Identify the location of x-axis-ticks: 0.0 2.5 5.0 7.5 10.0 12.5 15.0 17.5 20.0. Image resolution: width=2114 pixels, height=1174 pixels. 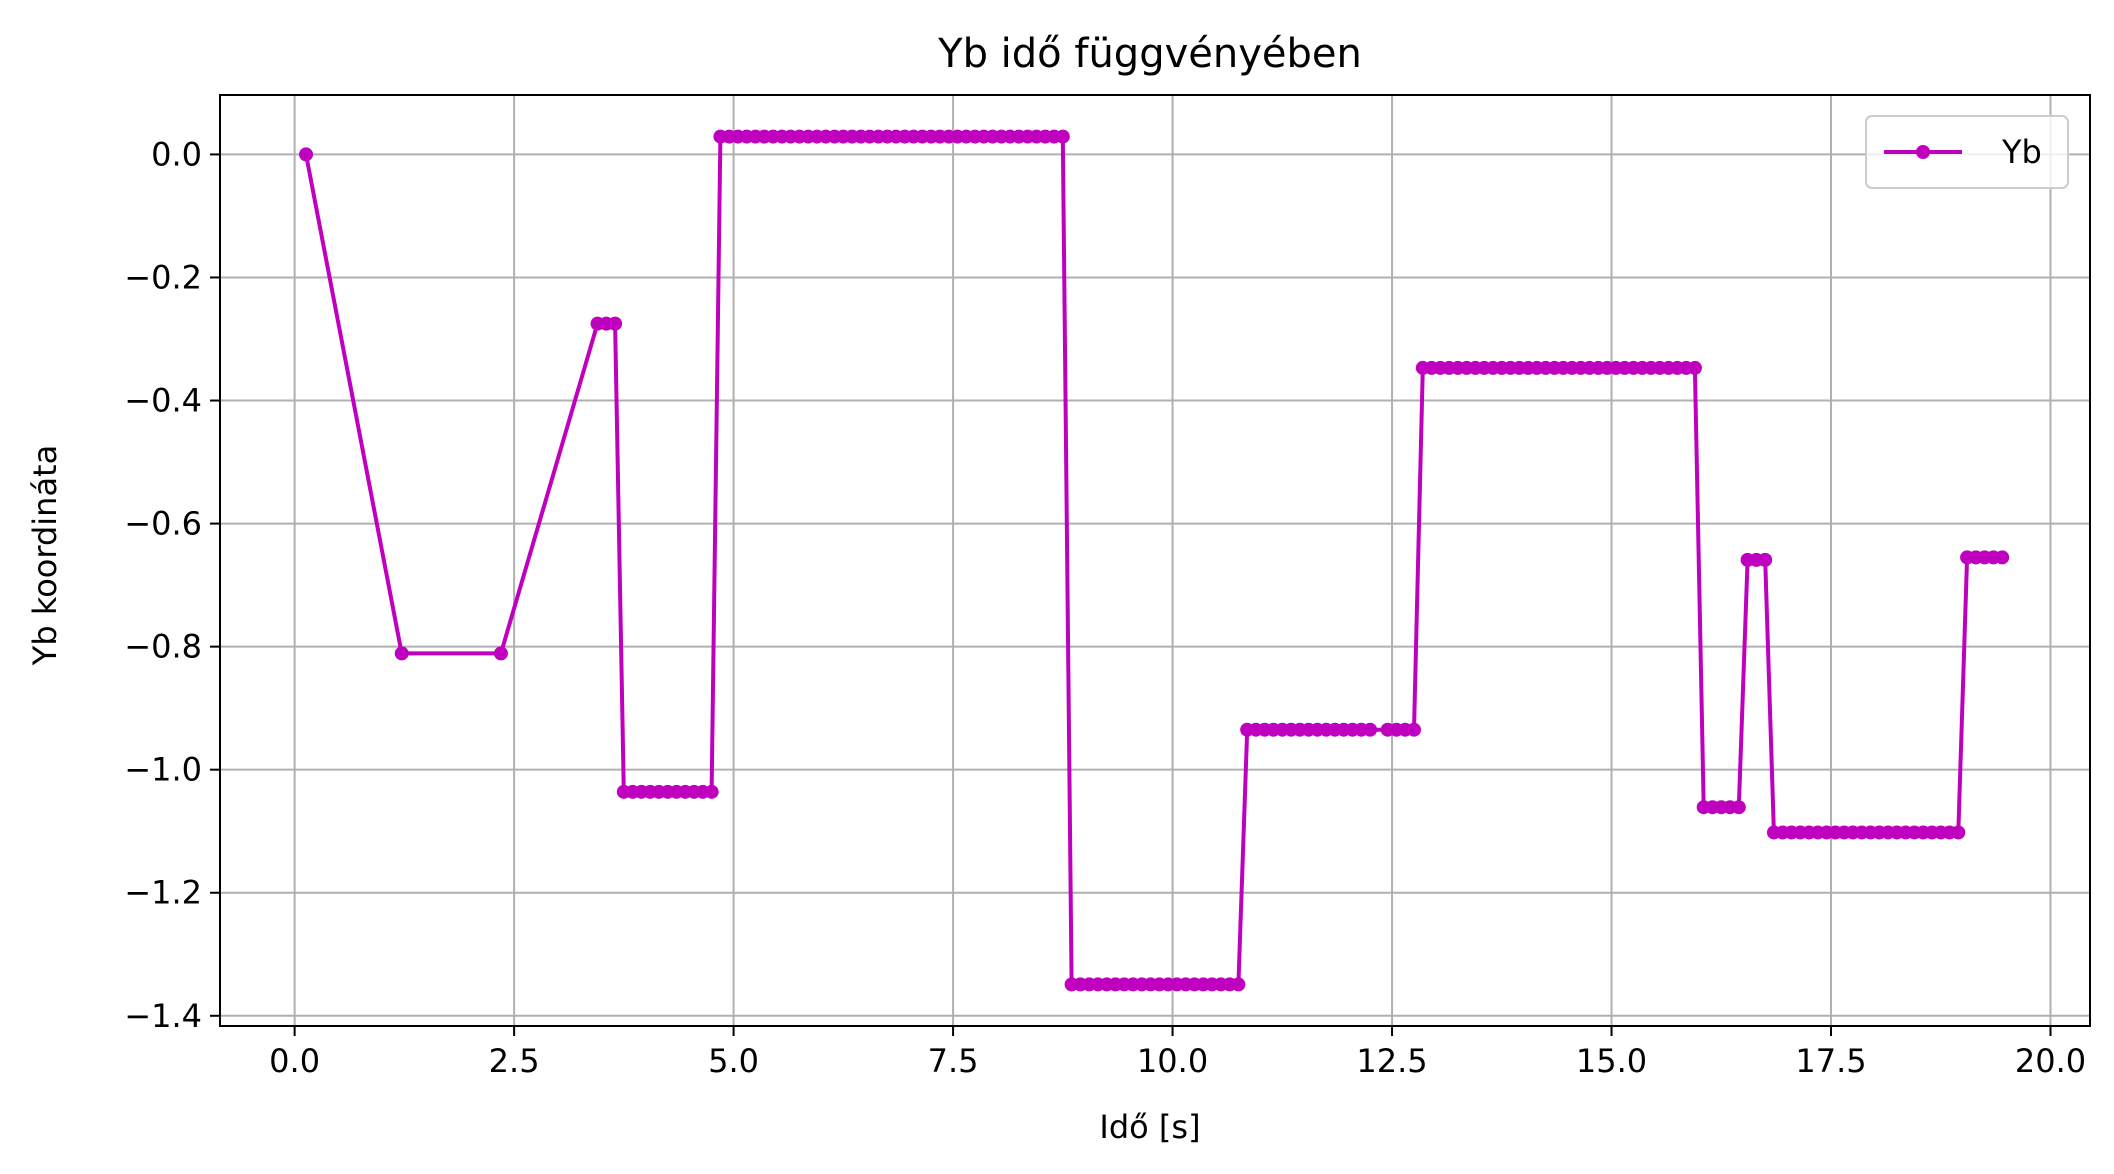
(1177, 1053).